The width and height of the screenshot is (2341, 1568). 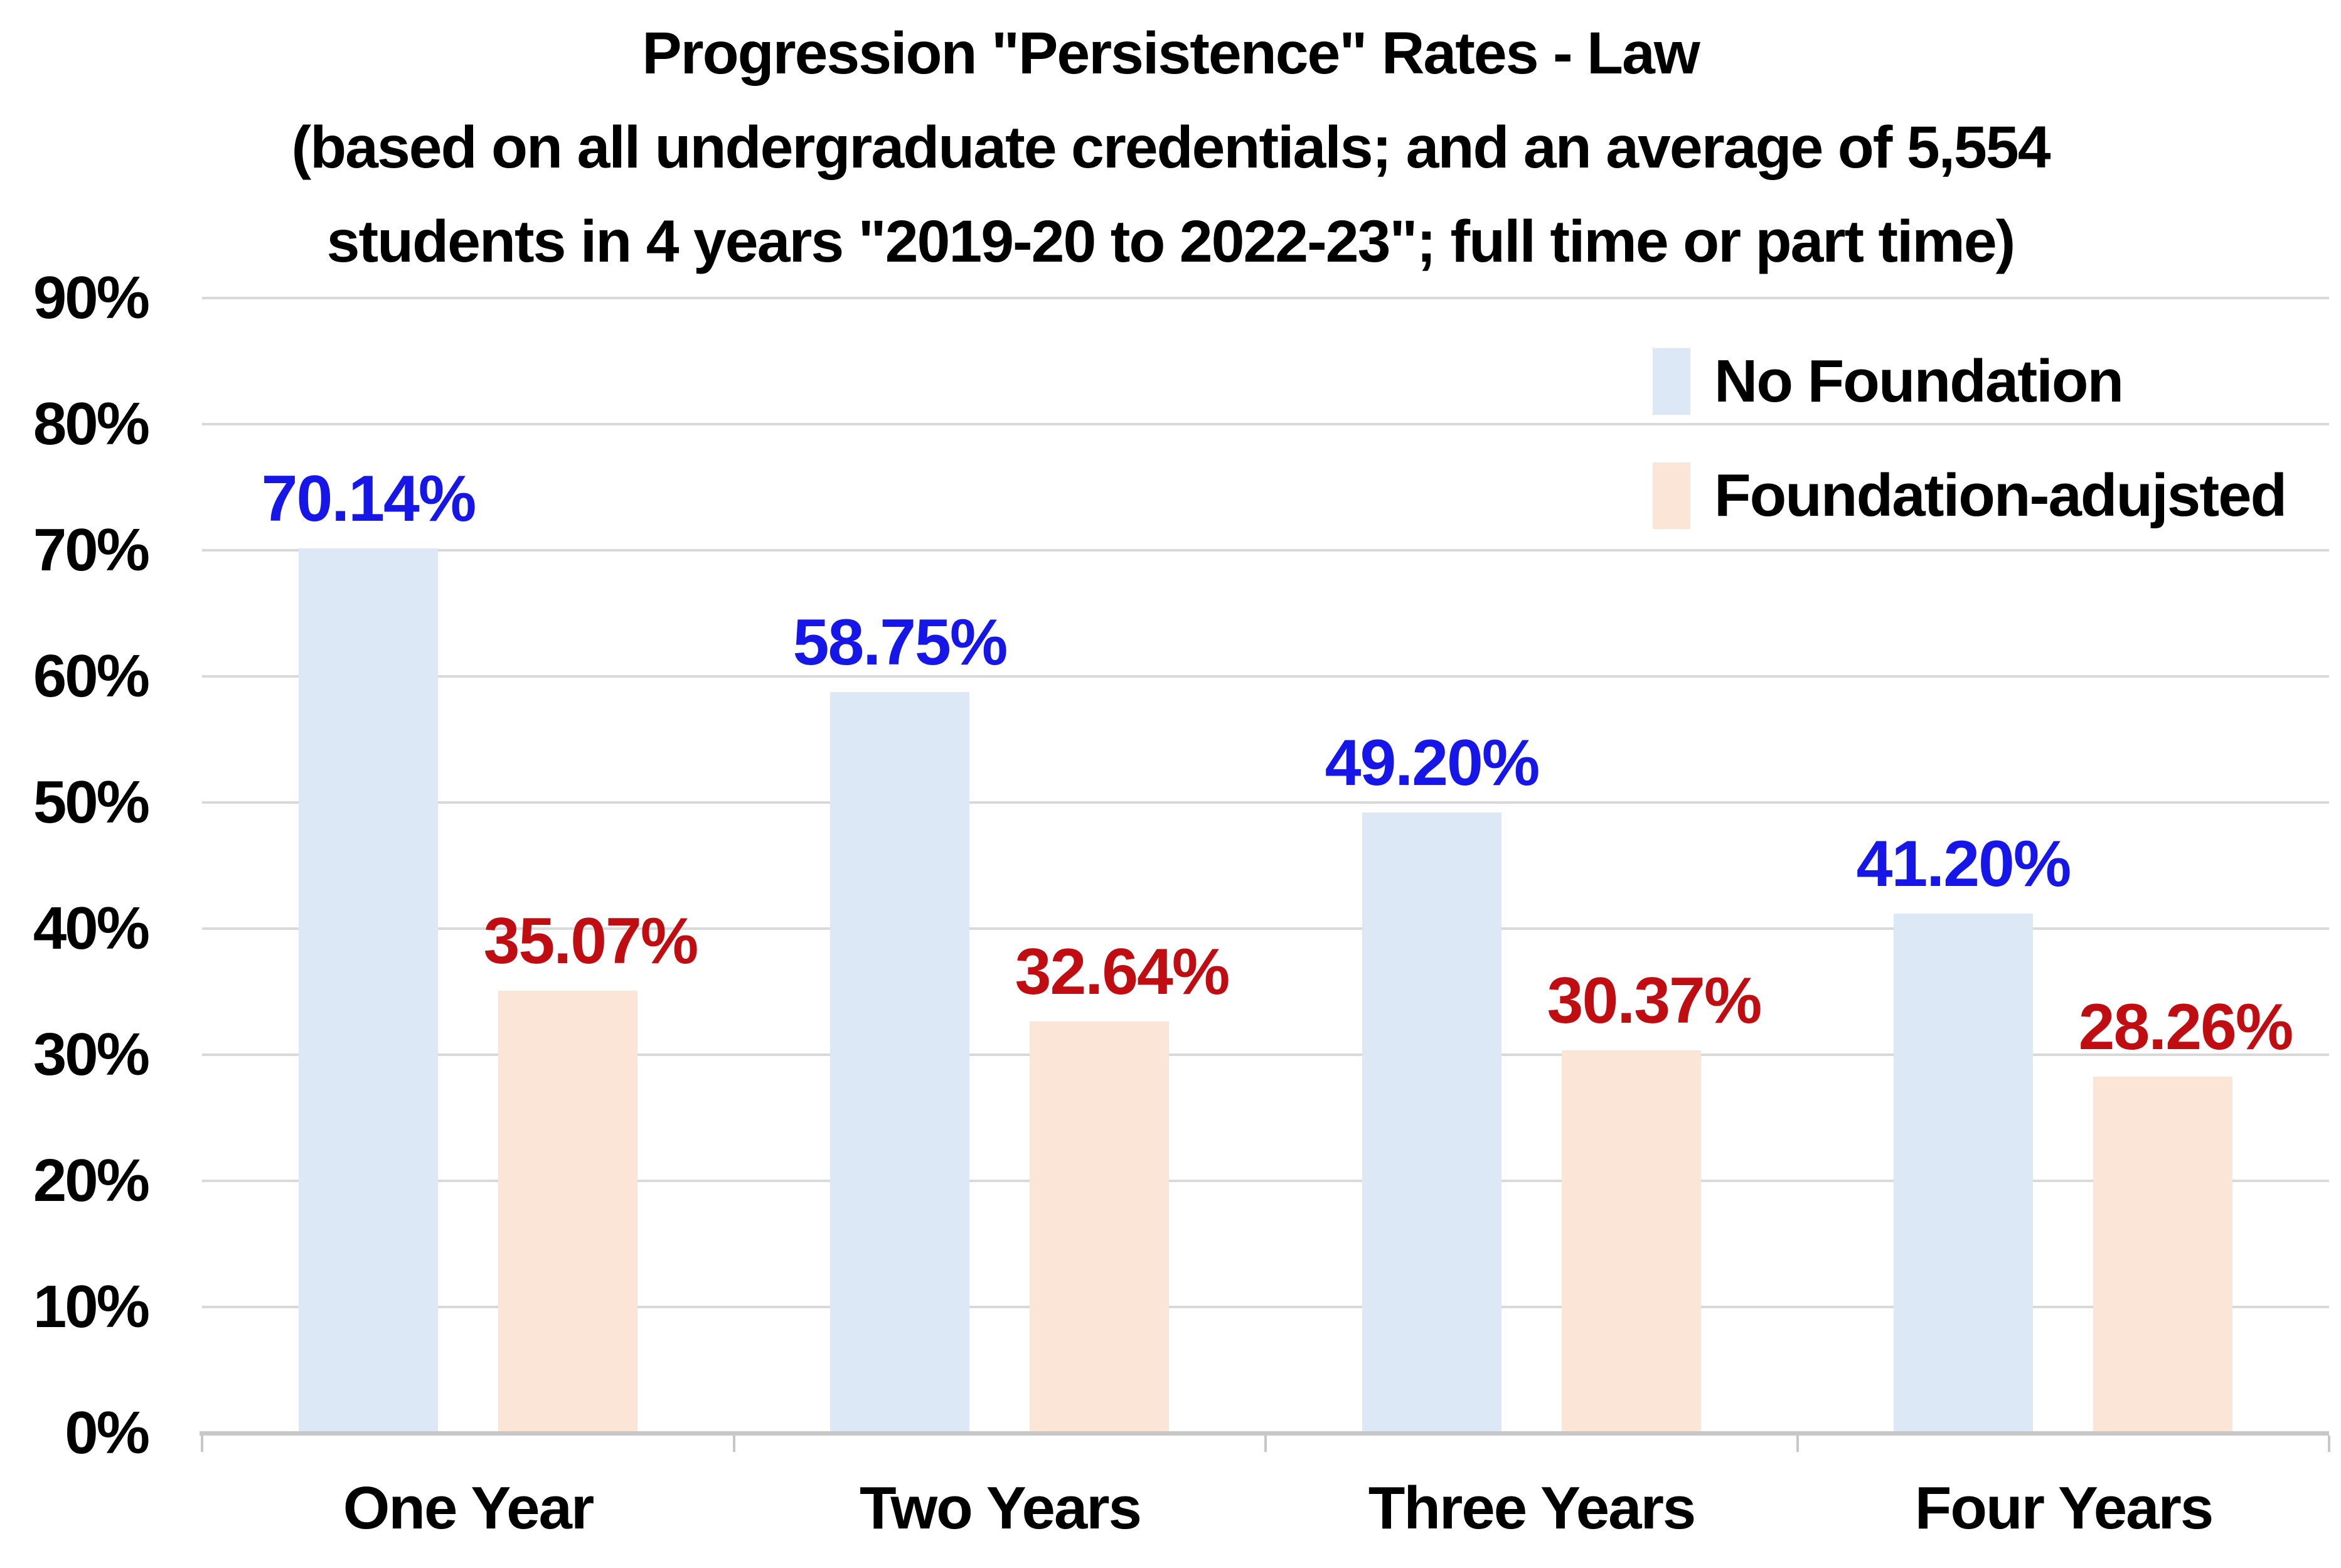 What do you see at coordinates (91, 676) in the screenshot?
I see `y-axis-label: 60%` at bounding box center [91, 676].